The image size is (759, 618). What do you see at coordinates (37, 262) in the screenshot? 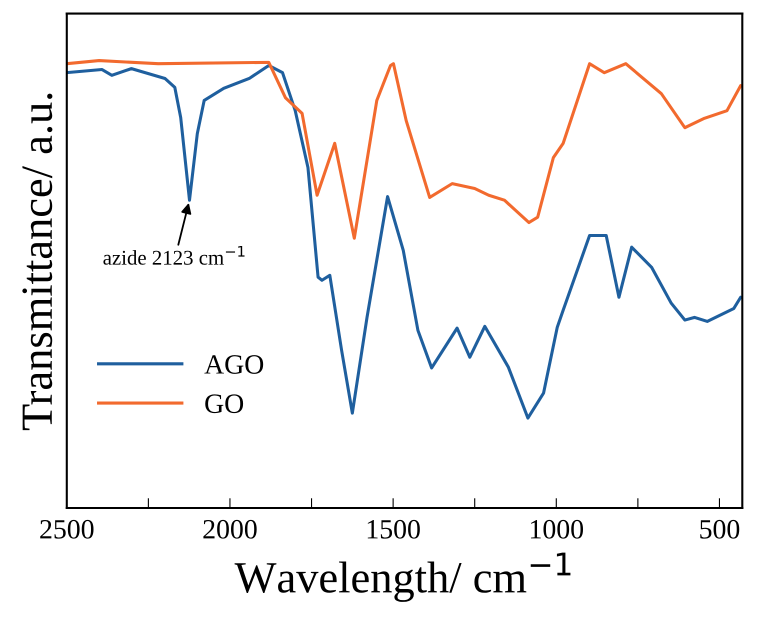
I see `y-axis-title: Transmittance/ a.u.` at bounding box center [37, 262].